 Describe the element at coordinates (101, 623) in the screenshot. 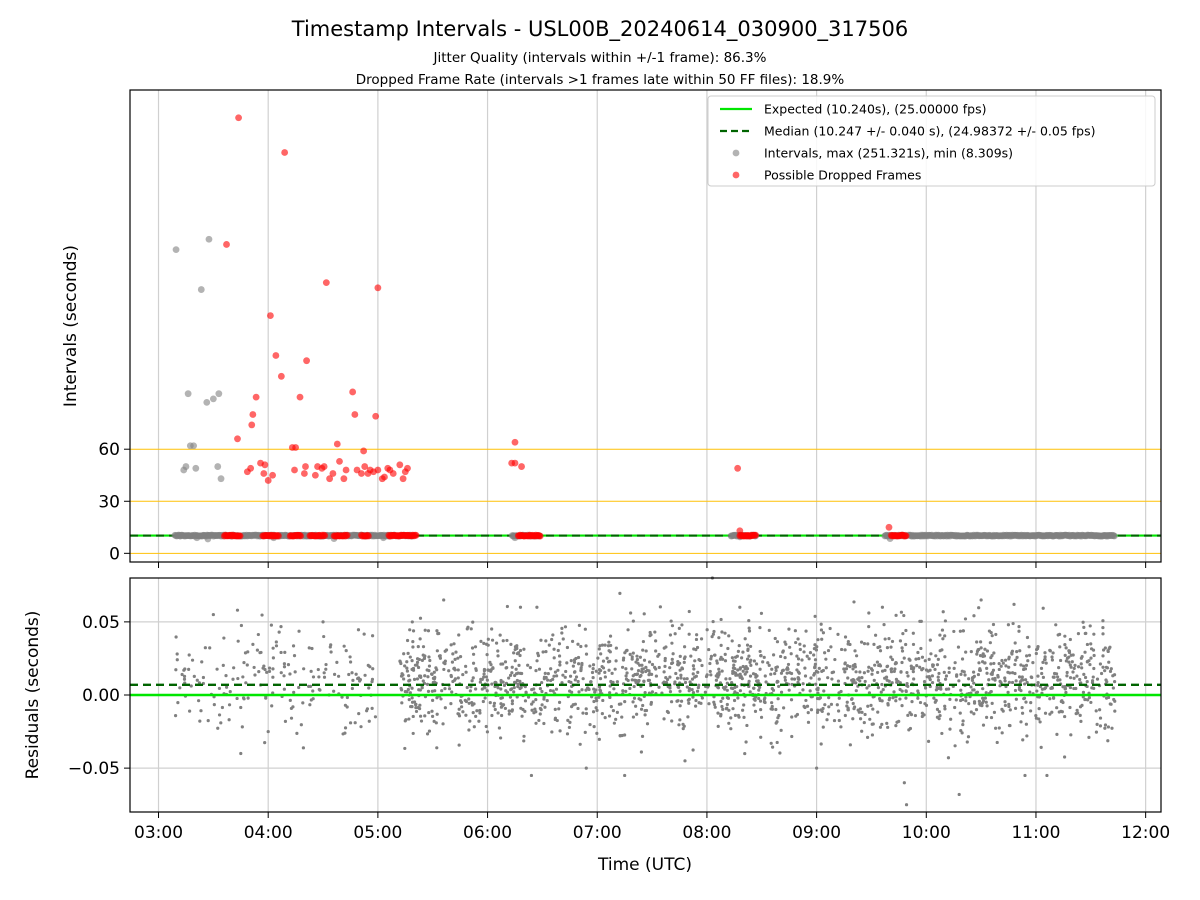

I see `residuals-y-tick-label-0.05: 0.05` at that location.